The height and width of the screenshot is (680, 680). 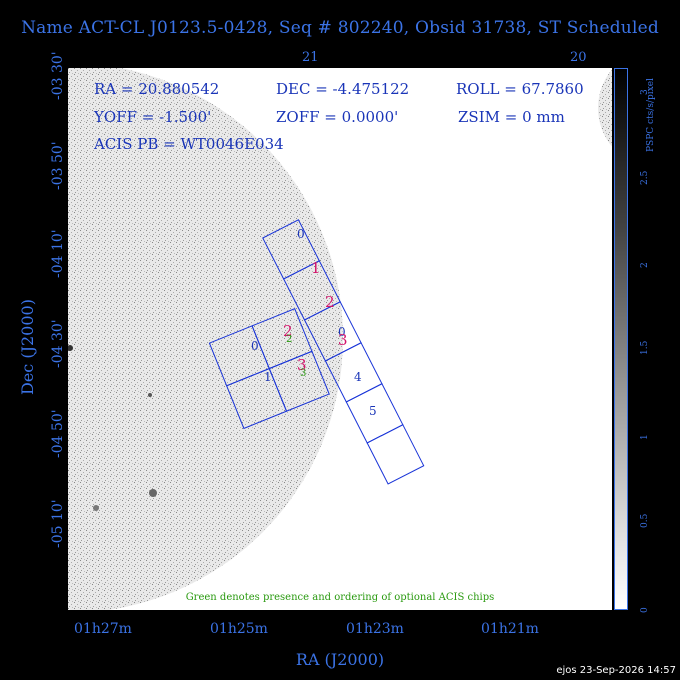 What do you see at coordinates (645, 437) in the screenshot?
I see `colorbar-tick: 1` at bounding box center [645, 437].